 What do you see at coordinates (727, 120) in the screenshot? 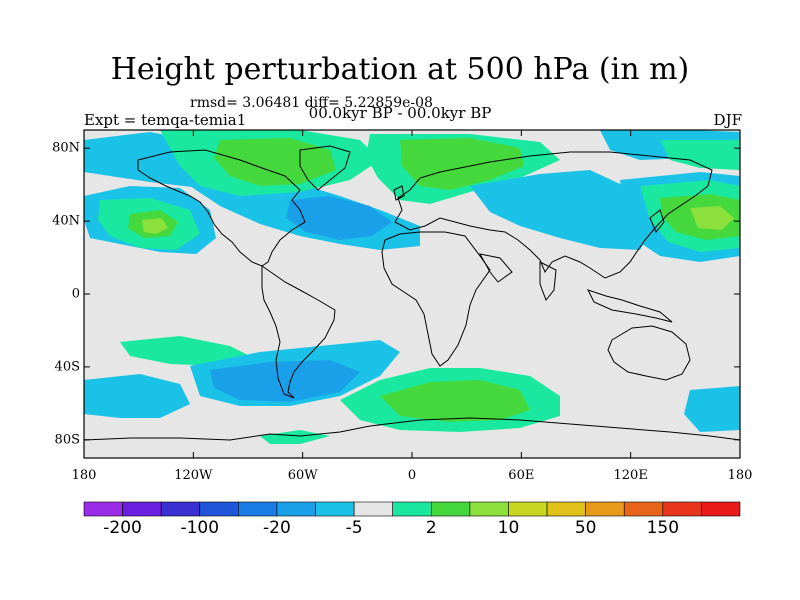
I see `season-label: DJF` at bounding box center [727, 120].